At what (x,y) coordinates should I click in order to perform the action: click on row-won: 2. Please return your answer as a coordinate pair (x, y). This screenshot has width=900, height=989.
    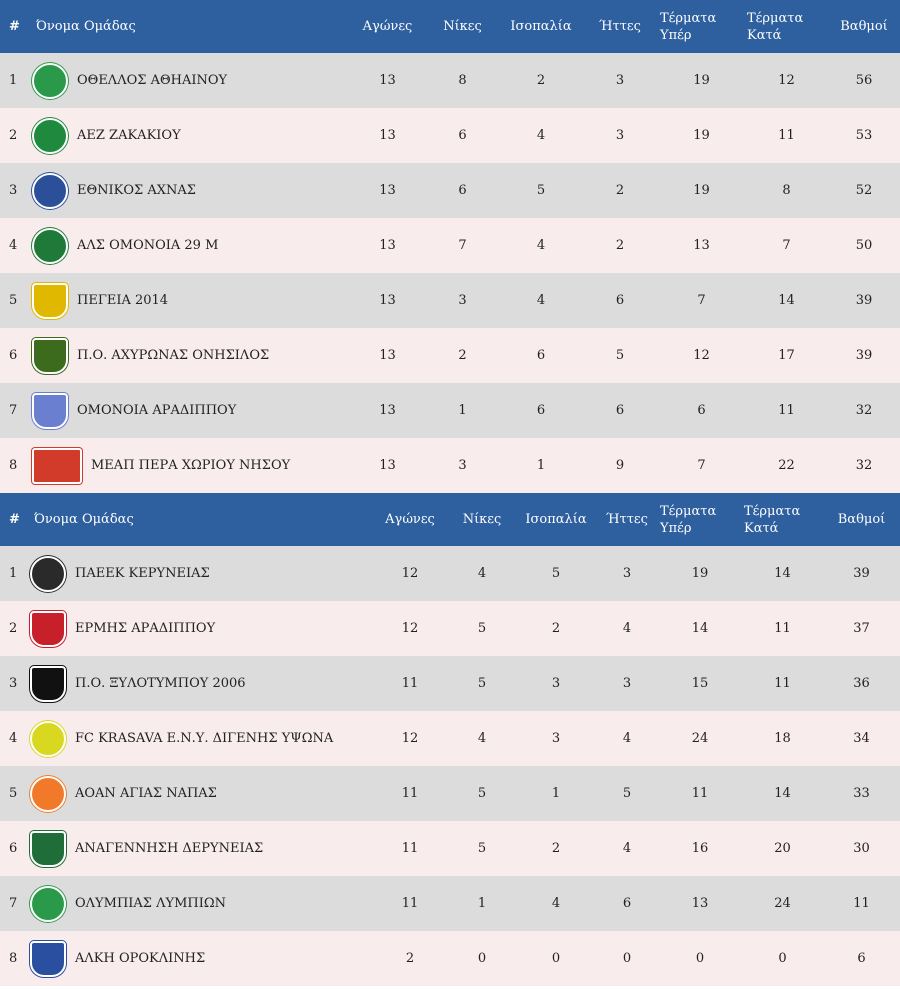
    Looking at the image, I should click on (462, 355).